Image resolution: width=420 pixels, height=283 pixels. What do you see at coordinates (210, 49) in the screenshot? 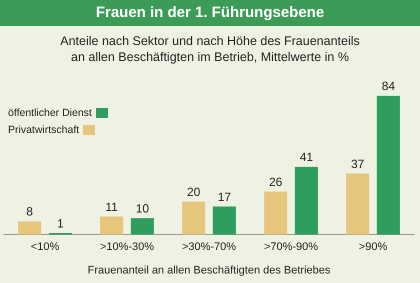
I see `chart-subtitle: Anteile nach Sektor und nach Höhe des Frauenanteils an allen Beschäftigten im Betrieb, Mittelwerte in %` at bounding box center [210, 49].